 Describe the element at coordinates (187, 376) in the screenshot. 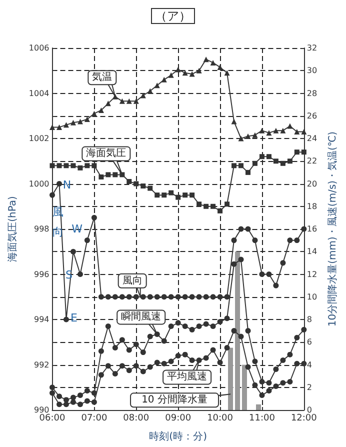

I see `annotation: 平均風速` at that location.